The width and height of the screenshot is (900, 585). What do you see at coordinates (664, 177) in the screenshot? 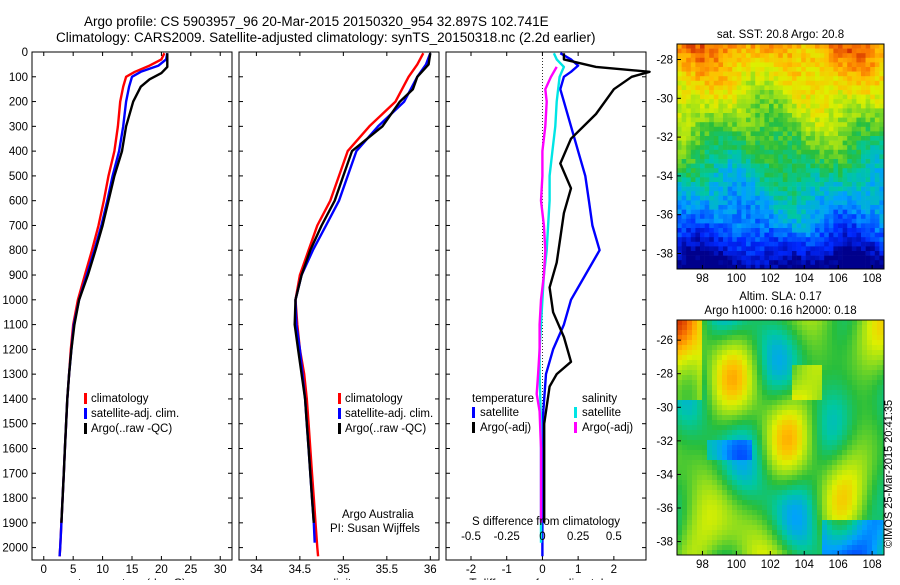
I see `sst-map-ytick-label: -34` at bounding box center [664, 177].